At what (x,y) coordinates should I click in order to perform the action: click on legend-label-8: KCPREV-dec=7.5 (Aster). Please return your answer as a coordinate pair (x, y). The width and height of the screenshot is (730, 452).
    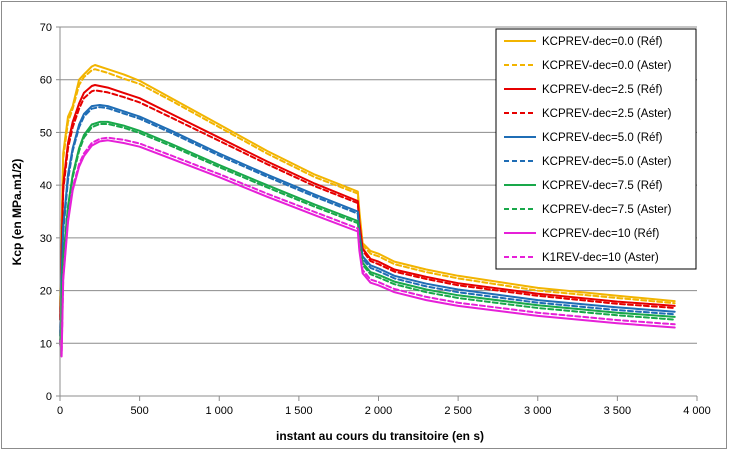
    Looking at the image, I should click on (607, 210).